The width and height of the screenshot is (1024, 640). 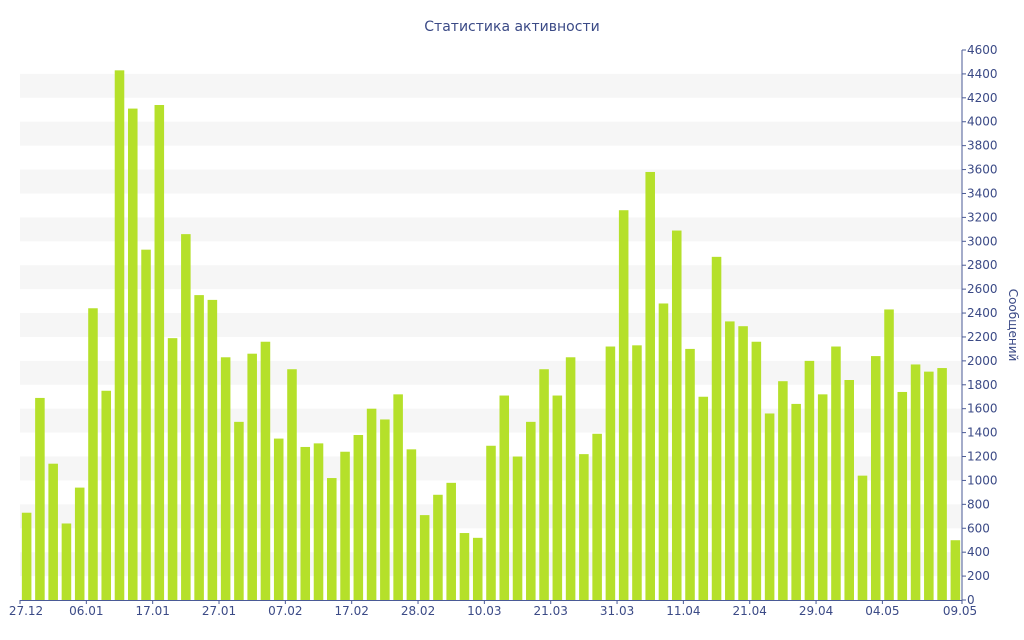 I want to click on y-tick-label: 3400, so click(x=982, y=193).